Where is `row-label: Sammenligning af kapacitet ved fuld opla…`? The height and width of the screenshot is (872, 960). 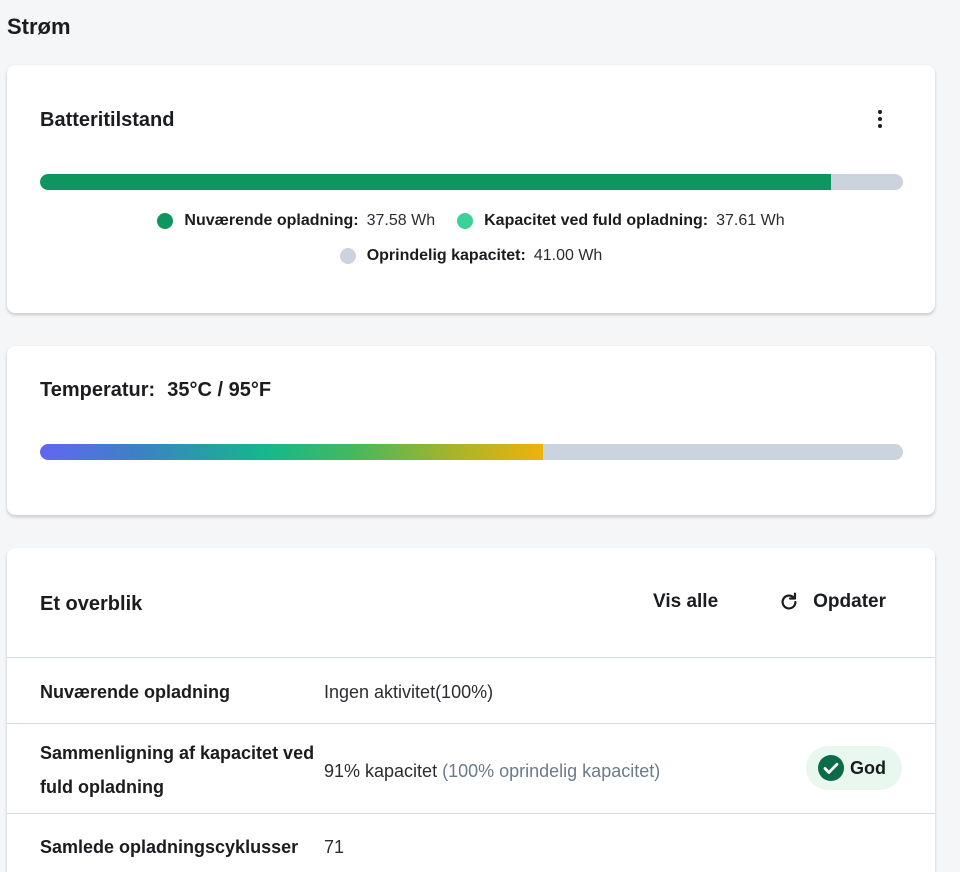
row-label: Sammenligning af kapacitet ved fuld opla… is located at coordinates (177, 770).